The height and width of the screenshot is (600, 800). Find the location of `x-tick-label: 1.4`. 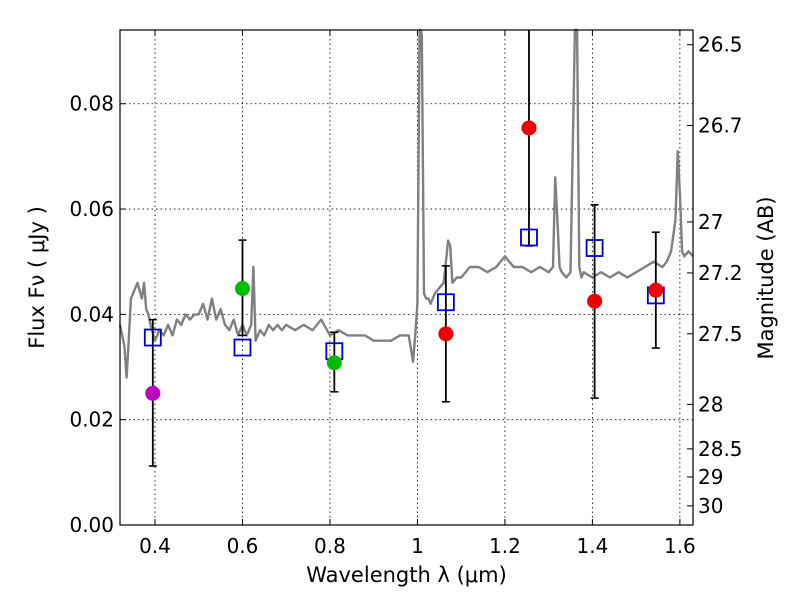

x-tick-label: 1.4 is located at coordinates (592, 546).